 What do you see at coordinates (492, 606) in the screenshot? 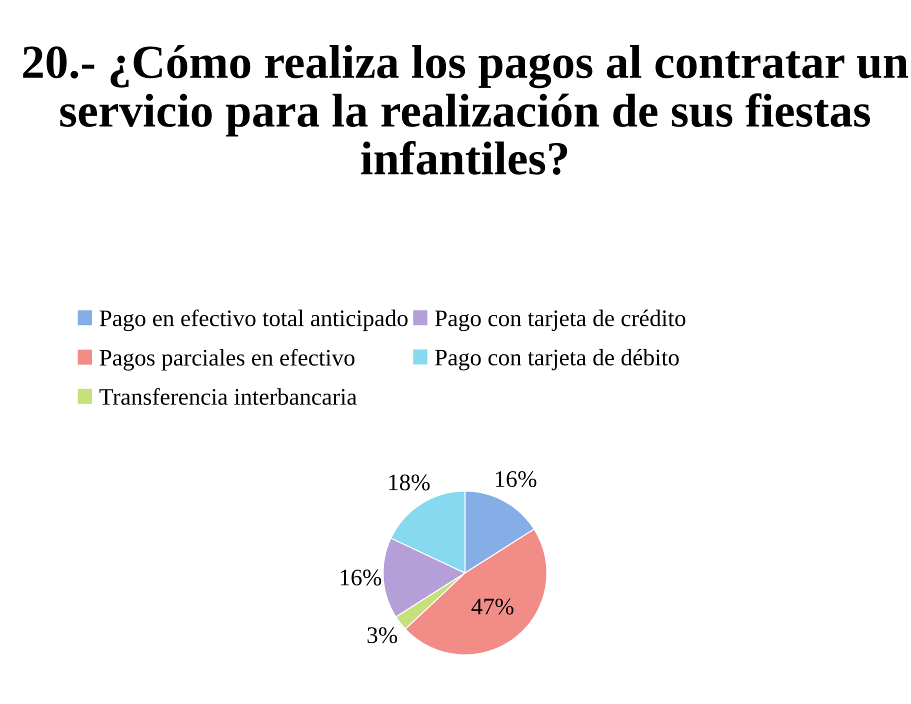
I see `data-label: 47%` at bounding box center [492, 606].